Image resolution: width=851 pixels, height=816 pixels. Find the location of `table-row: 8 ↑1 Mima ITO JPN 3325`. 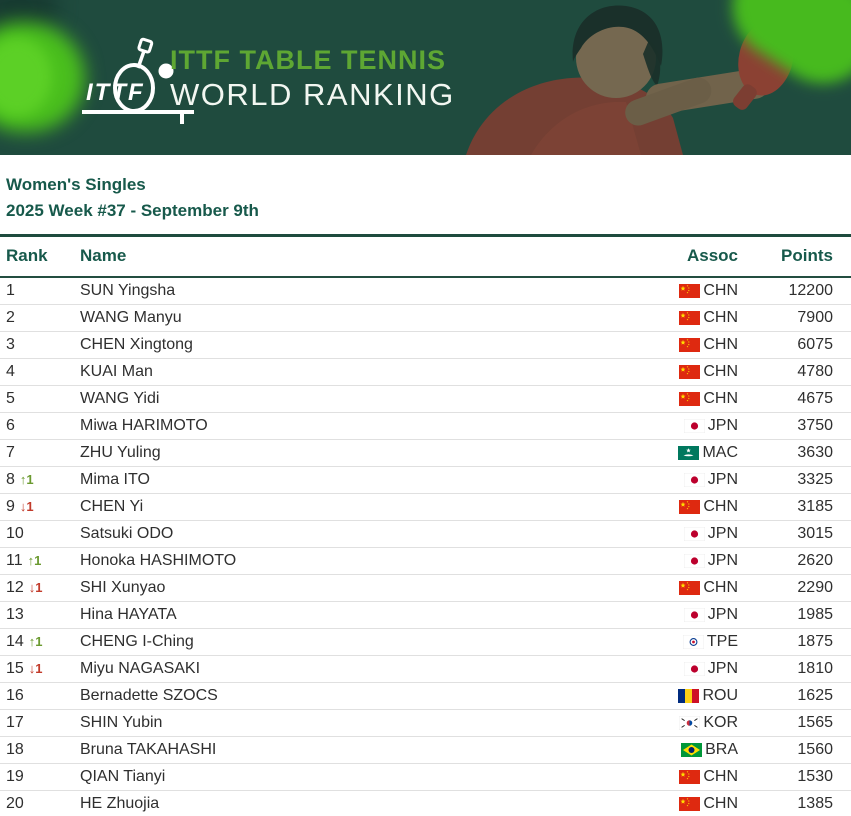

table-row: 8 ↑1 Mima ITO JPN 3325 is located at coordinates (425, 480).